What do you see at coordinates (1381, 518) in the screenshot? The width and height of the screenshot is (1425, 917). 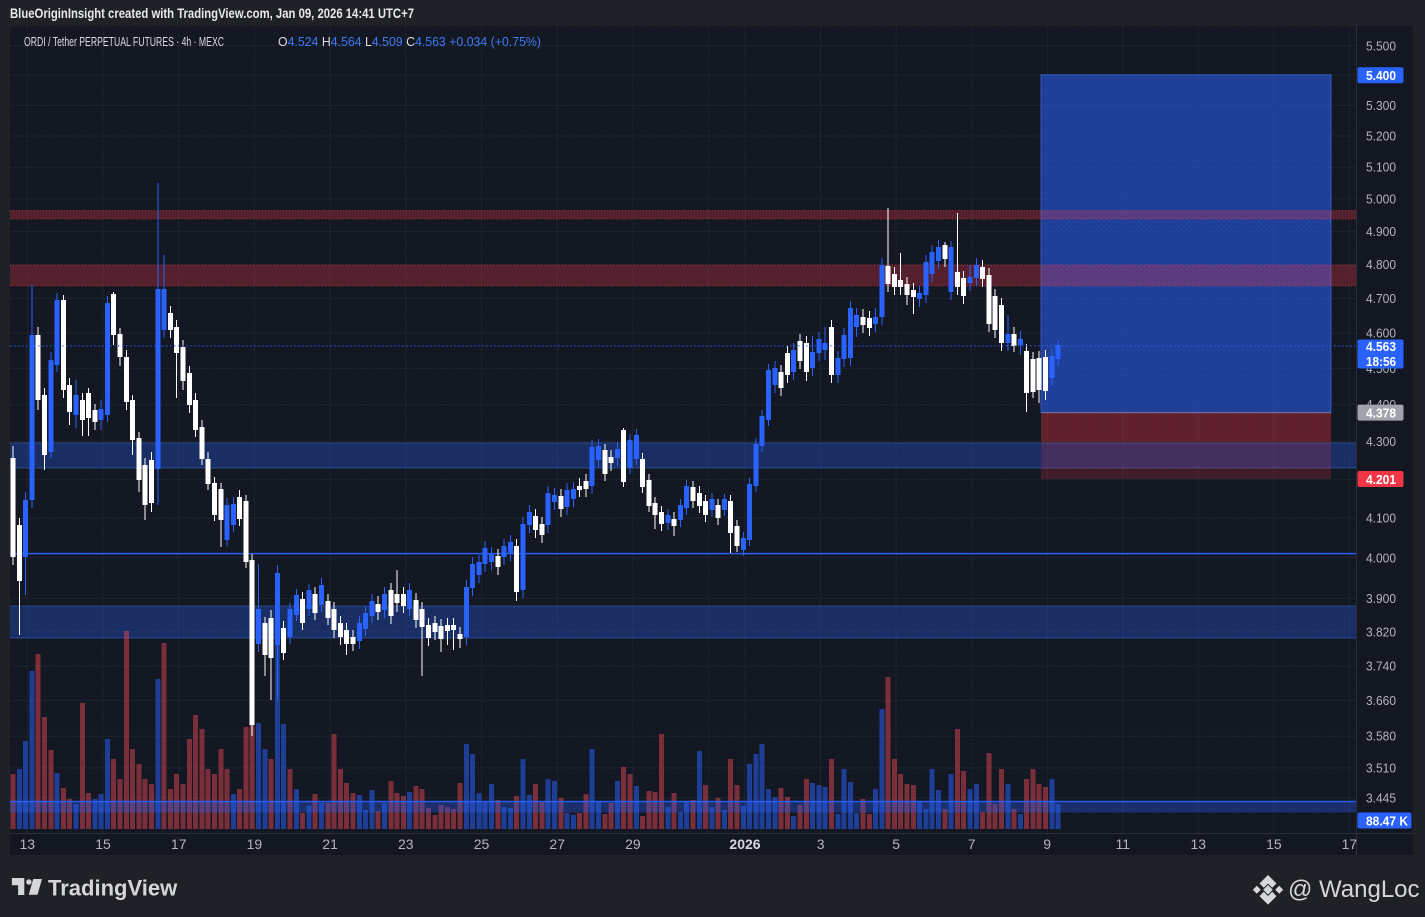 I see `svg-text: 4.100` at bounding box center [1381, 518].